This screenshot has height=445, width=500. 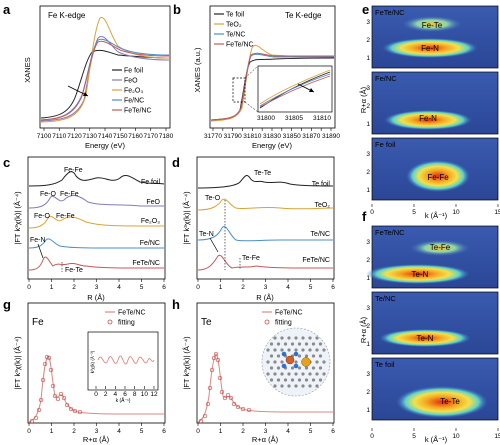 I want to click on curve-te-foil-d, so click(x=265, y=182).